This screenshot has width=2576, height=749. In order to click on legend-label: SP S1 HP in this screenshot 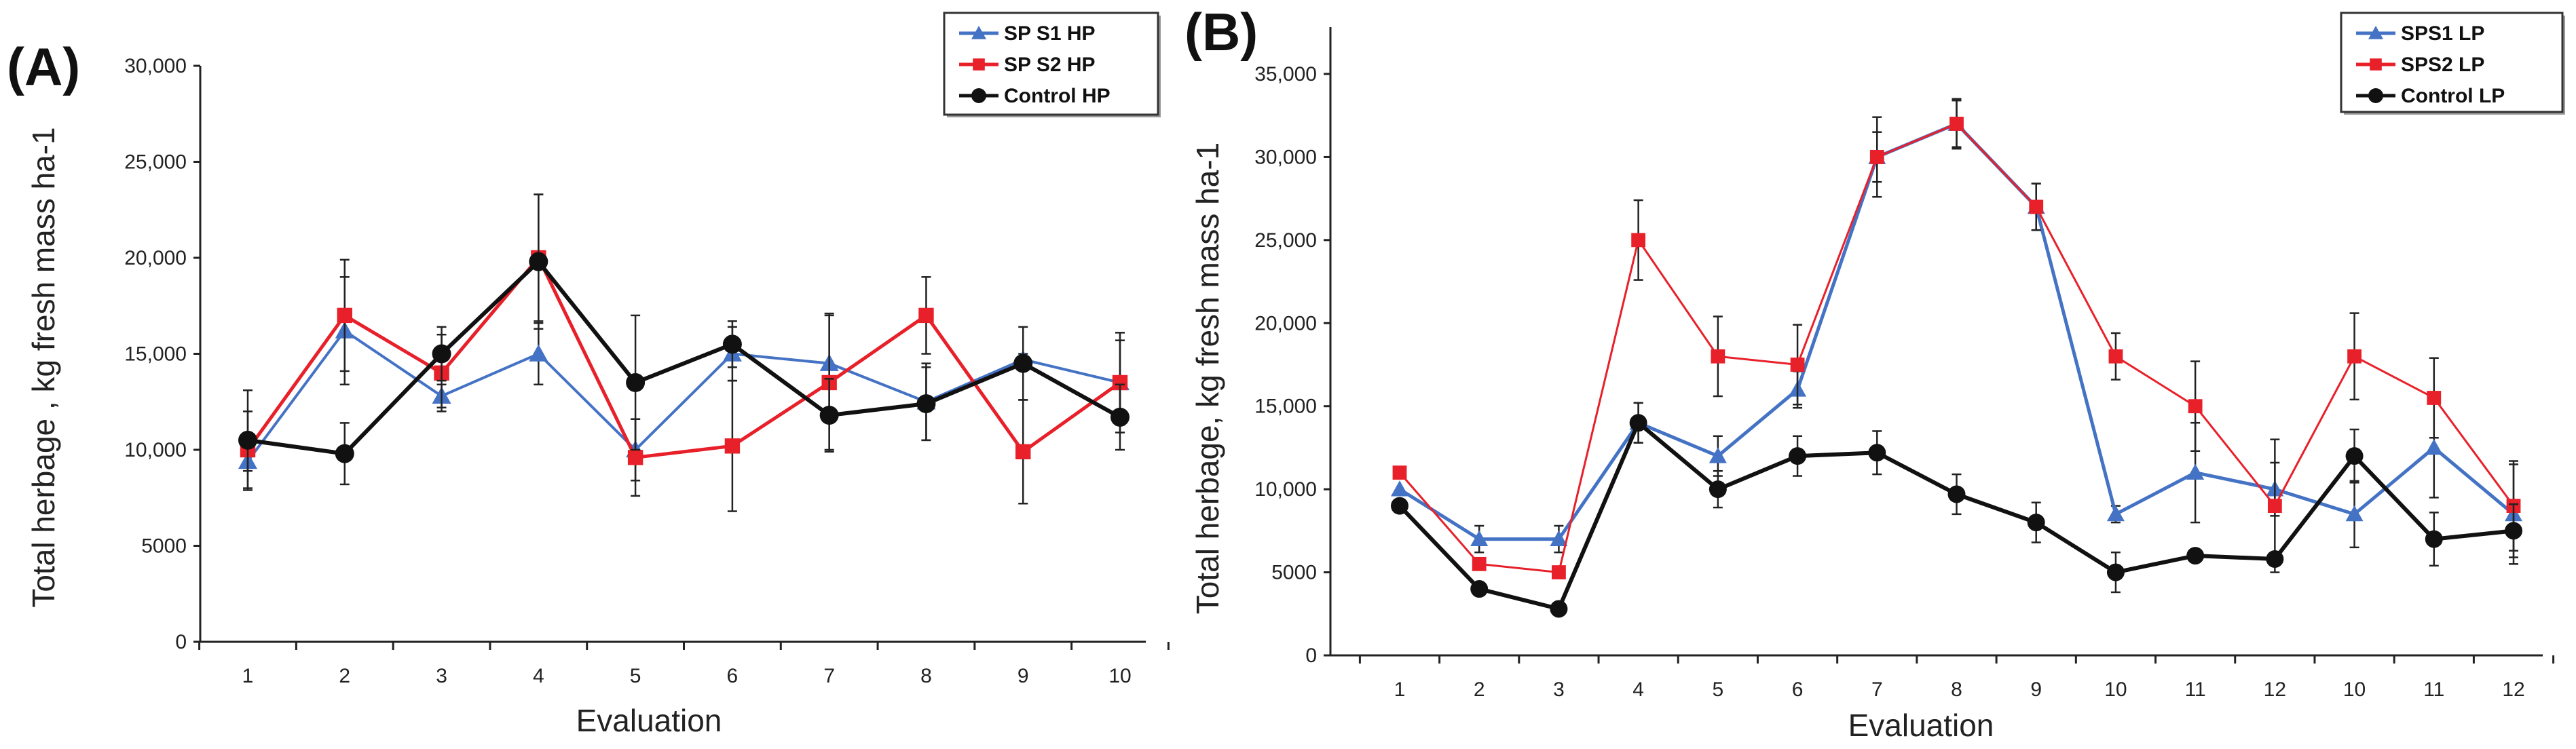, I will do `click(1050, 33)`.